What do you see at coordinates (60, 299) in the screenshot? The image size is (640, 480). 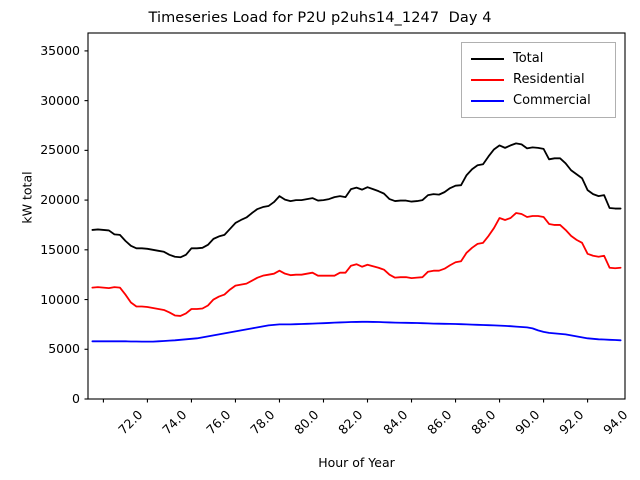 I see `y-tick-label: 10000` at bounding box center [60, 299].